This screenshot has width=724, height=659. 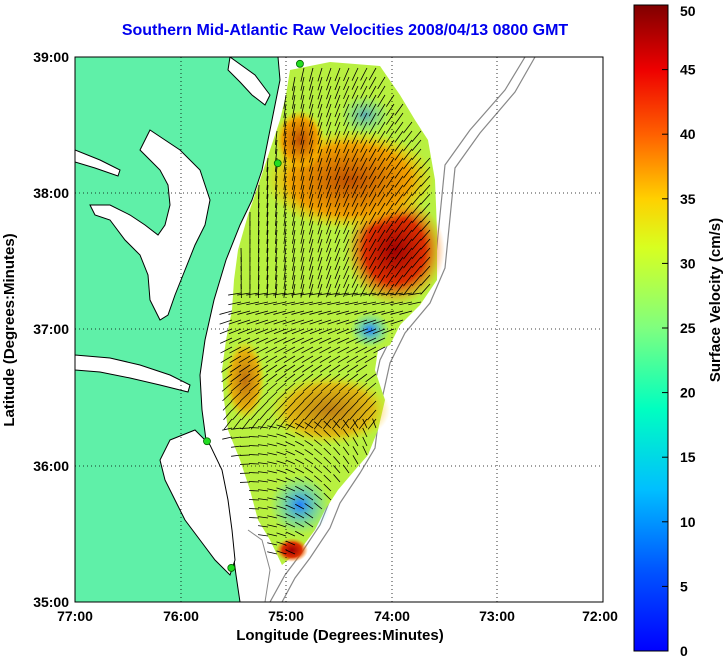 What do you see at coordinates (292, 550) in the screenshot?
I see `velocity-fast-zone` at bounding box center [292, 550].